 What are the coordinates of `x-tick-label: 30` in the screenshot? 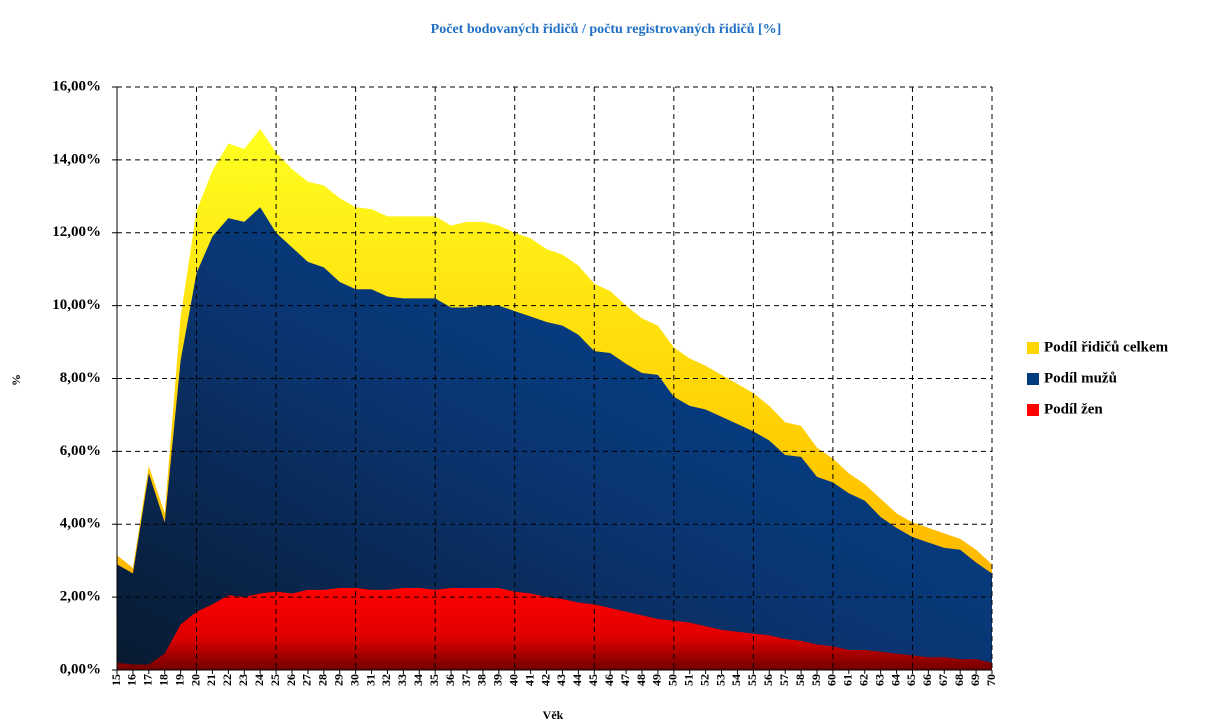 It's located at (354, 680).